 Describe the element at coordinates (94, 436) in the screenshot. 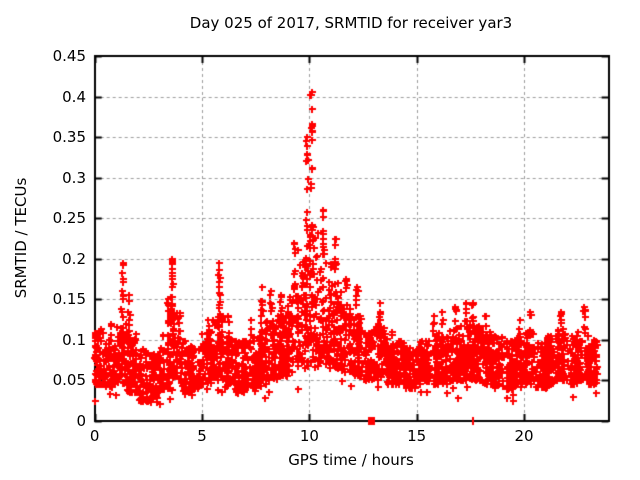

I see `x-tick-label: 0` at that location.